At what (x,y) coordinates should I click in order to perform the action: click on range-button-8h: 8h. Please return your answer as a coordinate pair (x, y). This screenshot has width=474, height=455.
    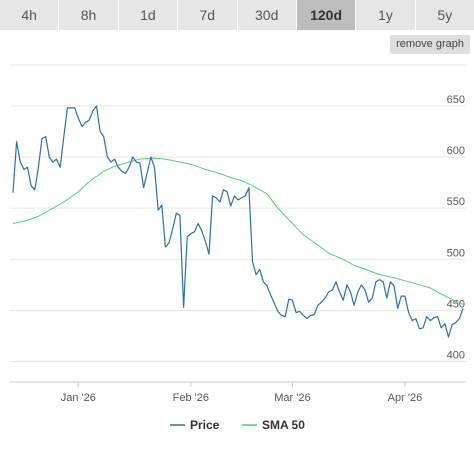
    Looking at the image, I should click on (89, 15).